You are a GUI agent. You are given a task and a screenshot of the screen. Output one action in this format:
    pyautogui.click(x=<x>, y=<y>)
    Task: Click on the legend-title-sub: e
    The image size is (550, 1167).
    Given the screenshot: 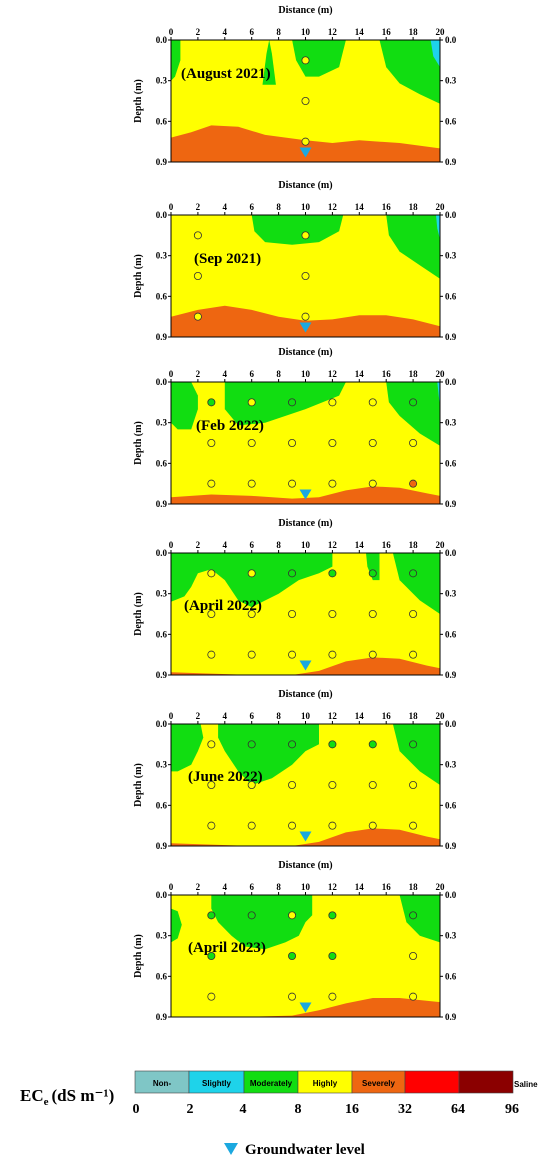 What is the action you would take?
    pyautogui.click(x=46, y=1102)
    